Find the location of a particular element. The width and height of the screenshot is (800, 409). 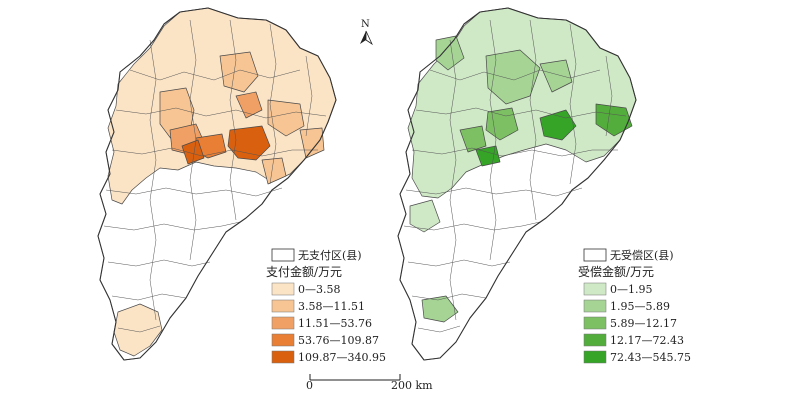

left-map-class-5-region is located at coordinates (193, 152).